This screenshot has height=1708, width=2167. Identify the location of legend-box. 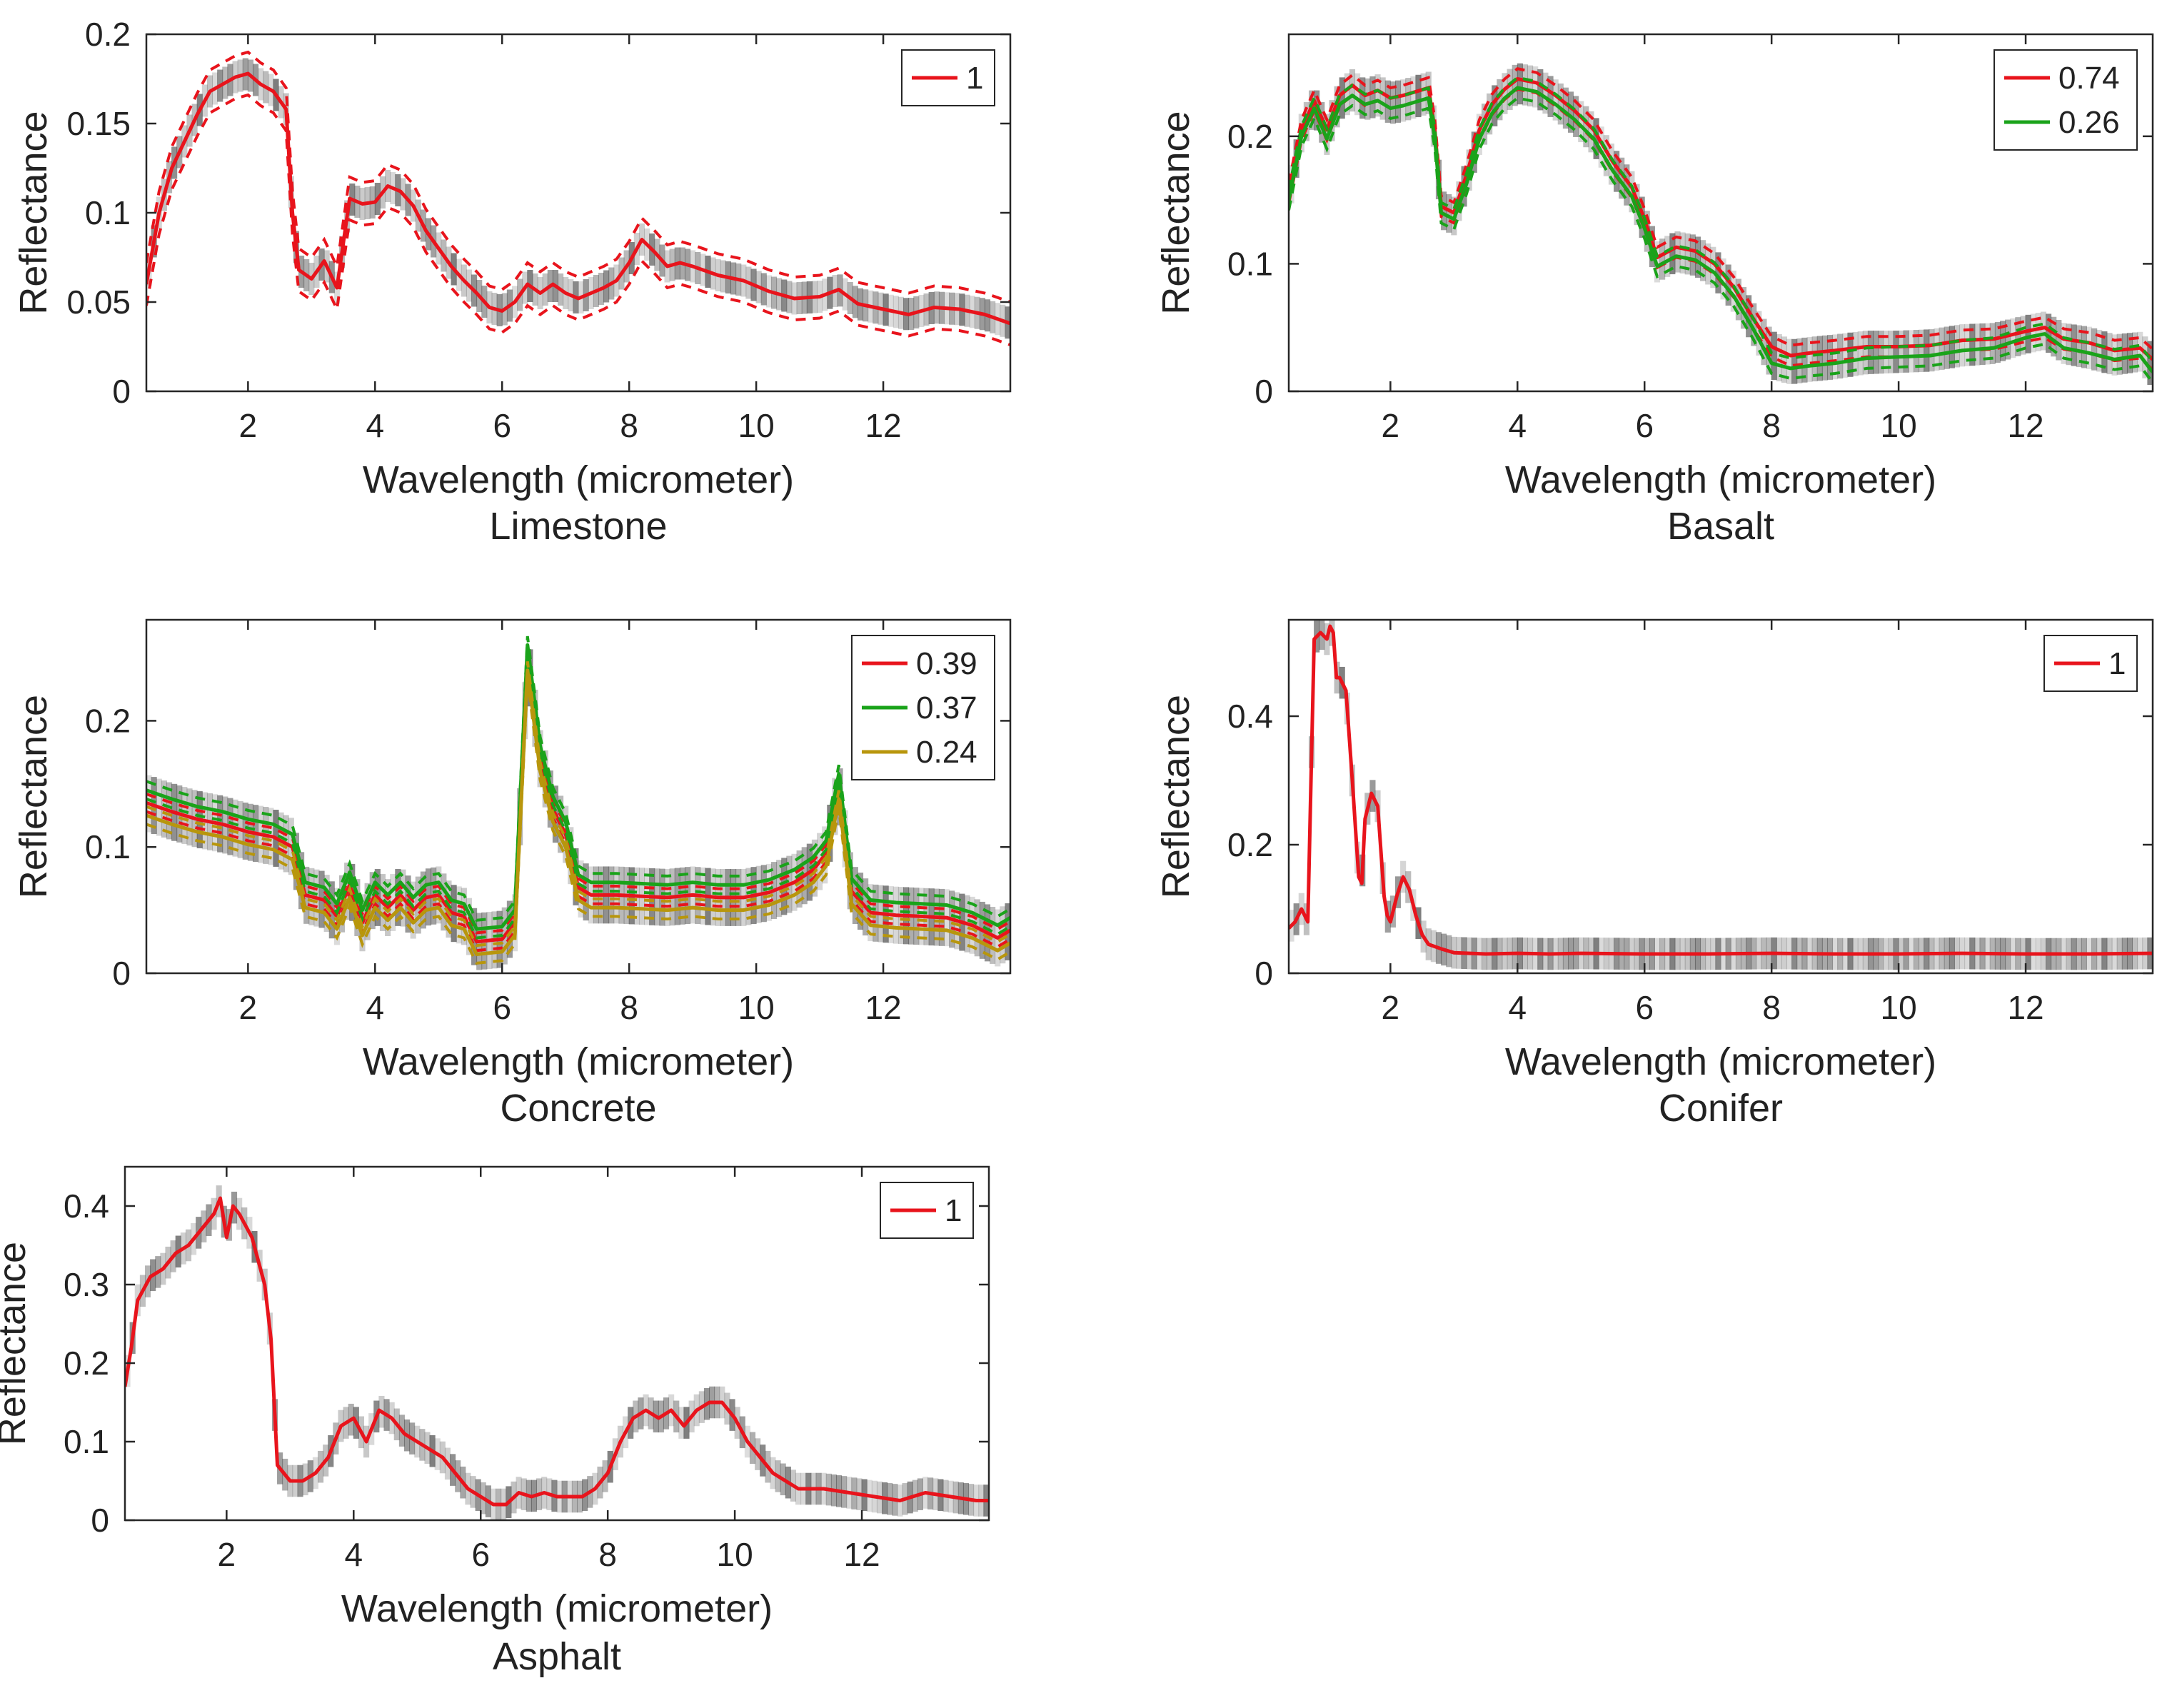
(2066, 100).